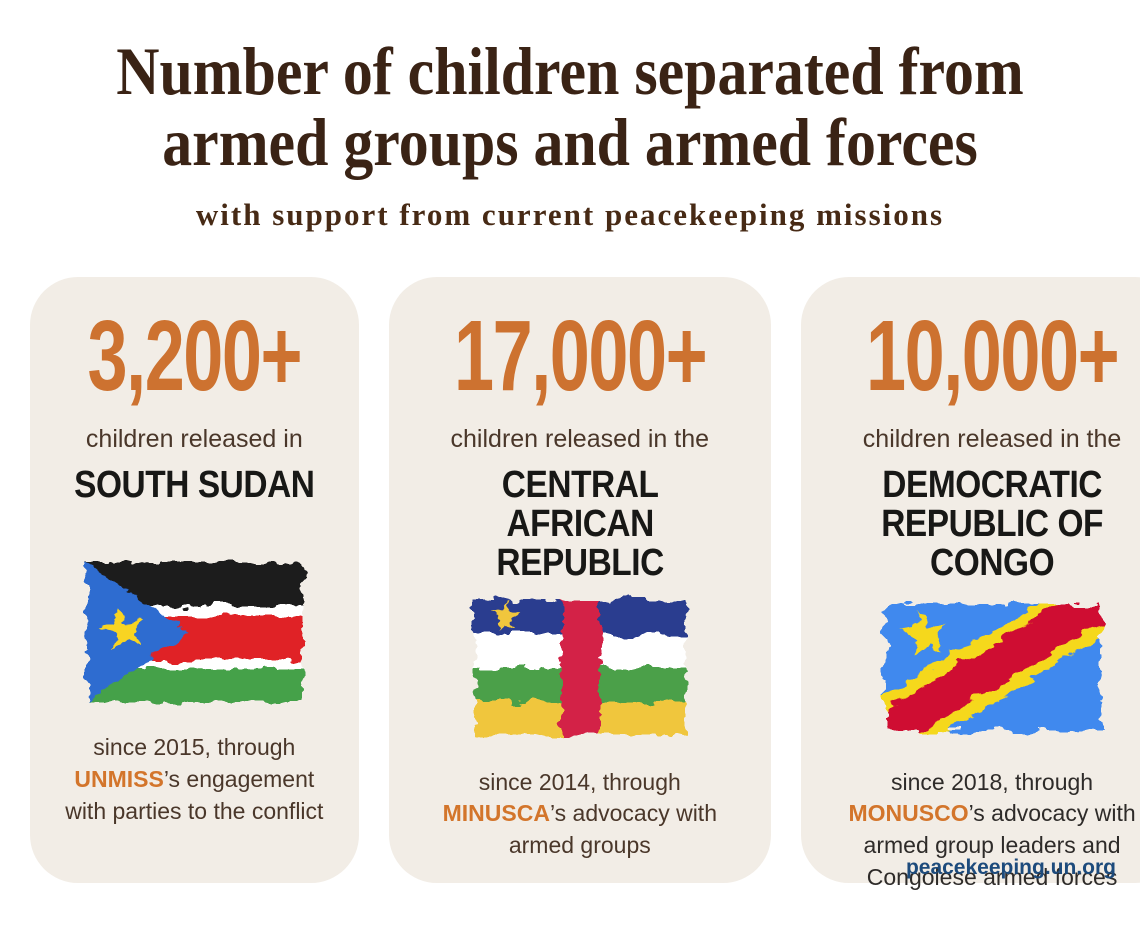 This screenshot has width=1140, height=930. Describe the element at coordinates (194, 485) in the screenshot. I see `country-name: SOUTH SUDAN` at that location.